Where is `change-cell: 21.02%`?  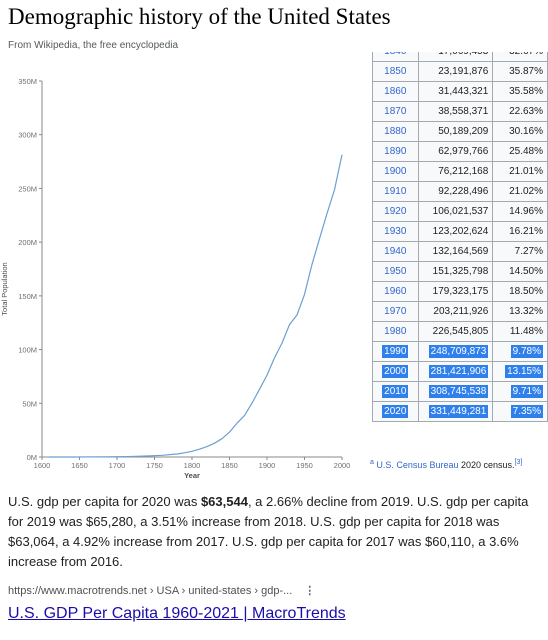 change-cell: 21.02% is located at coordinates (520, 191).